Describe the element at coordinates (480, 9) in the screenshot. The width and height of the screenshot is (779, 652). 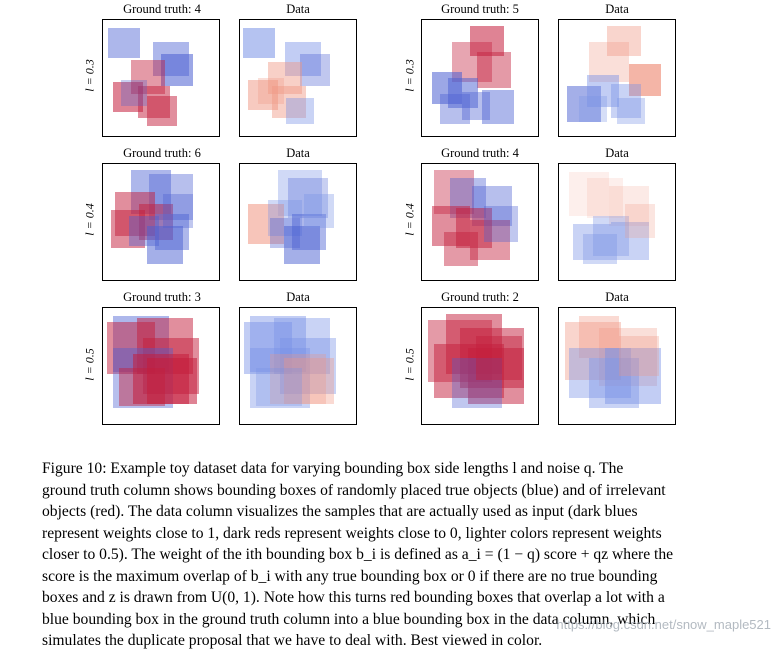
I see `title-r1-right-gt: Ground truth: 5` at that location.